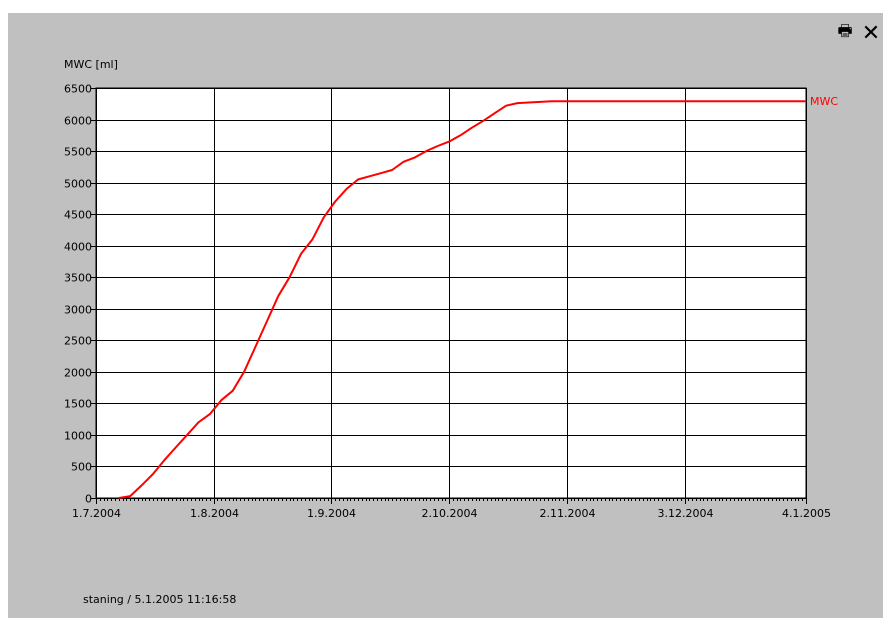 The image size is (883, 618). Describe the element at coordinates (96, 513) in the screenshot. I see `x-tick-label: 1.7.2004` at that location.